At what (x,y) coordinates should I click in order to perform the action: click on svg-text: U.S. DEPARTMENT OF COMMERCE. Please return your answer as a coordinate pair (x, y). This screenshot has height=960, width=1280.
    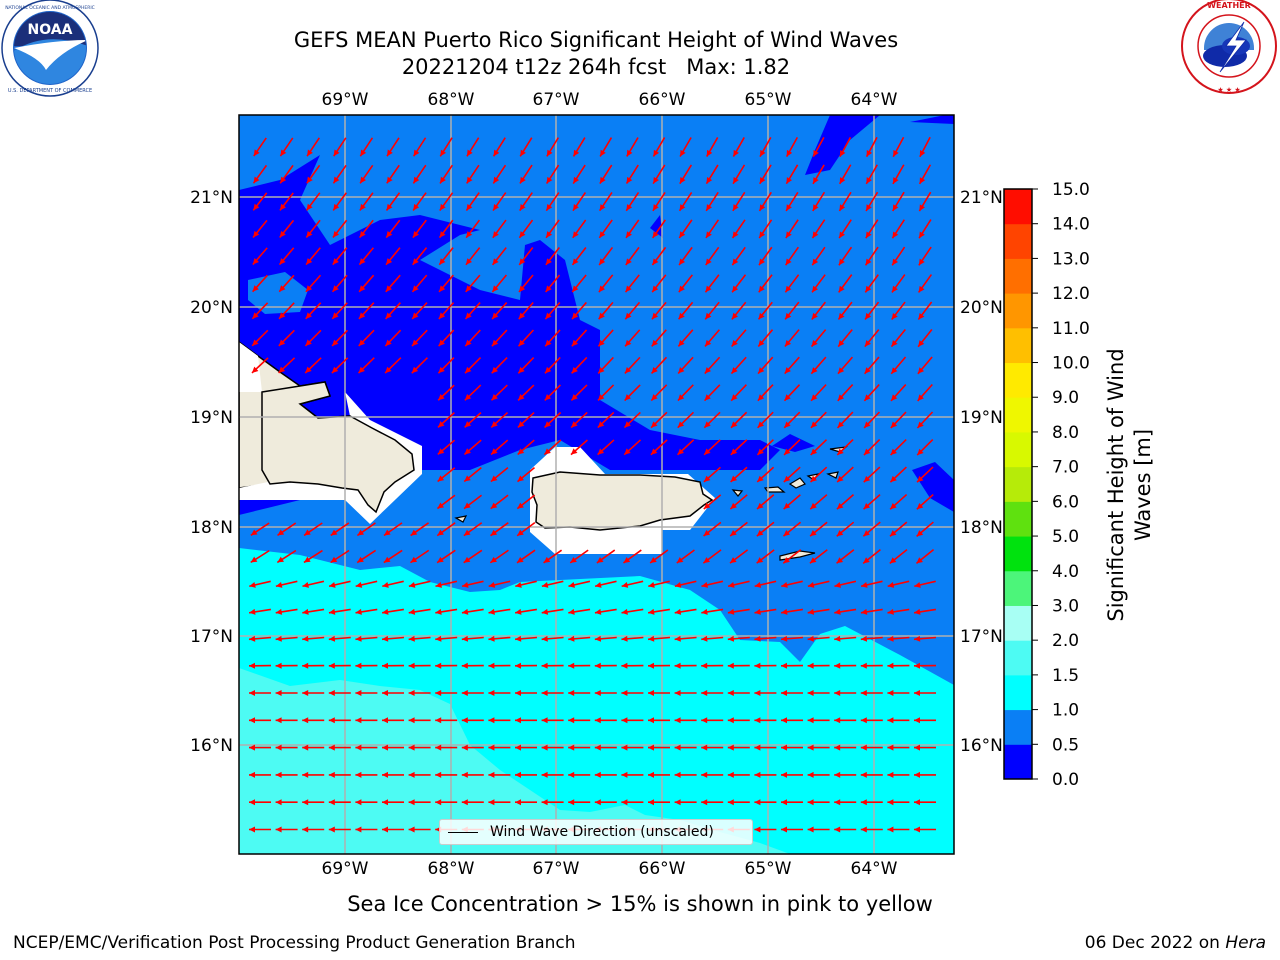
    Looking at the image, I should click on (50, 91).